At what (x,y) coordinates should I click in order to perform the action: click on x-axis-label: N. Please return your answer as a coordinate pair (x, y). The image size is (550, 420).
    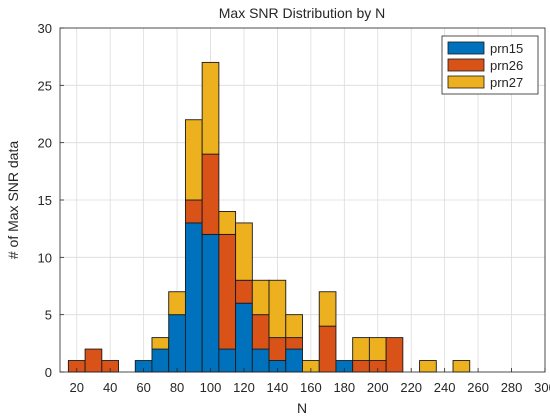
    Looking at the image, I should click on (302, 408).